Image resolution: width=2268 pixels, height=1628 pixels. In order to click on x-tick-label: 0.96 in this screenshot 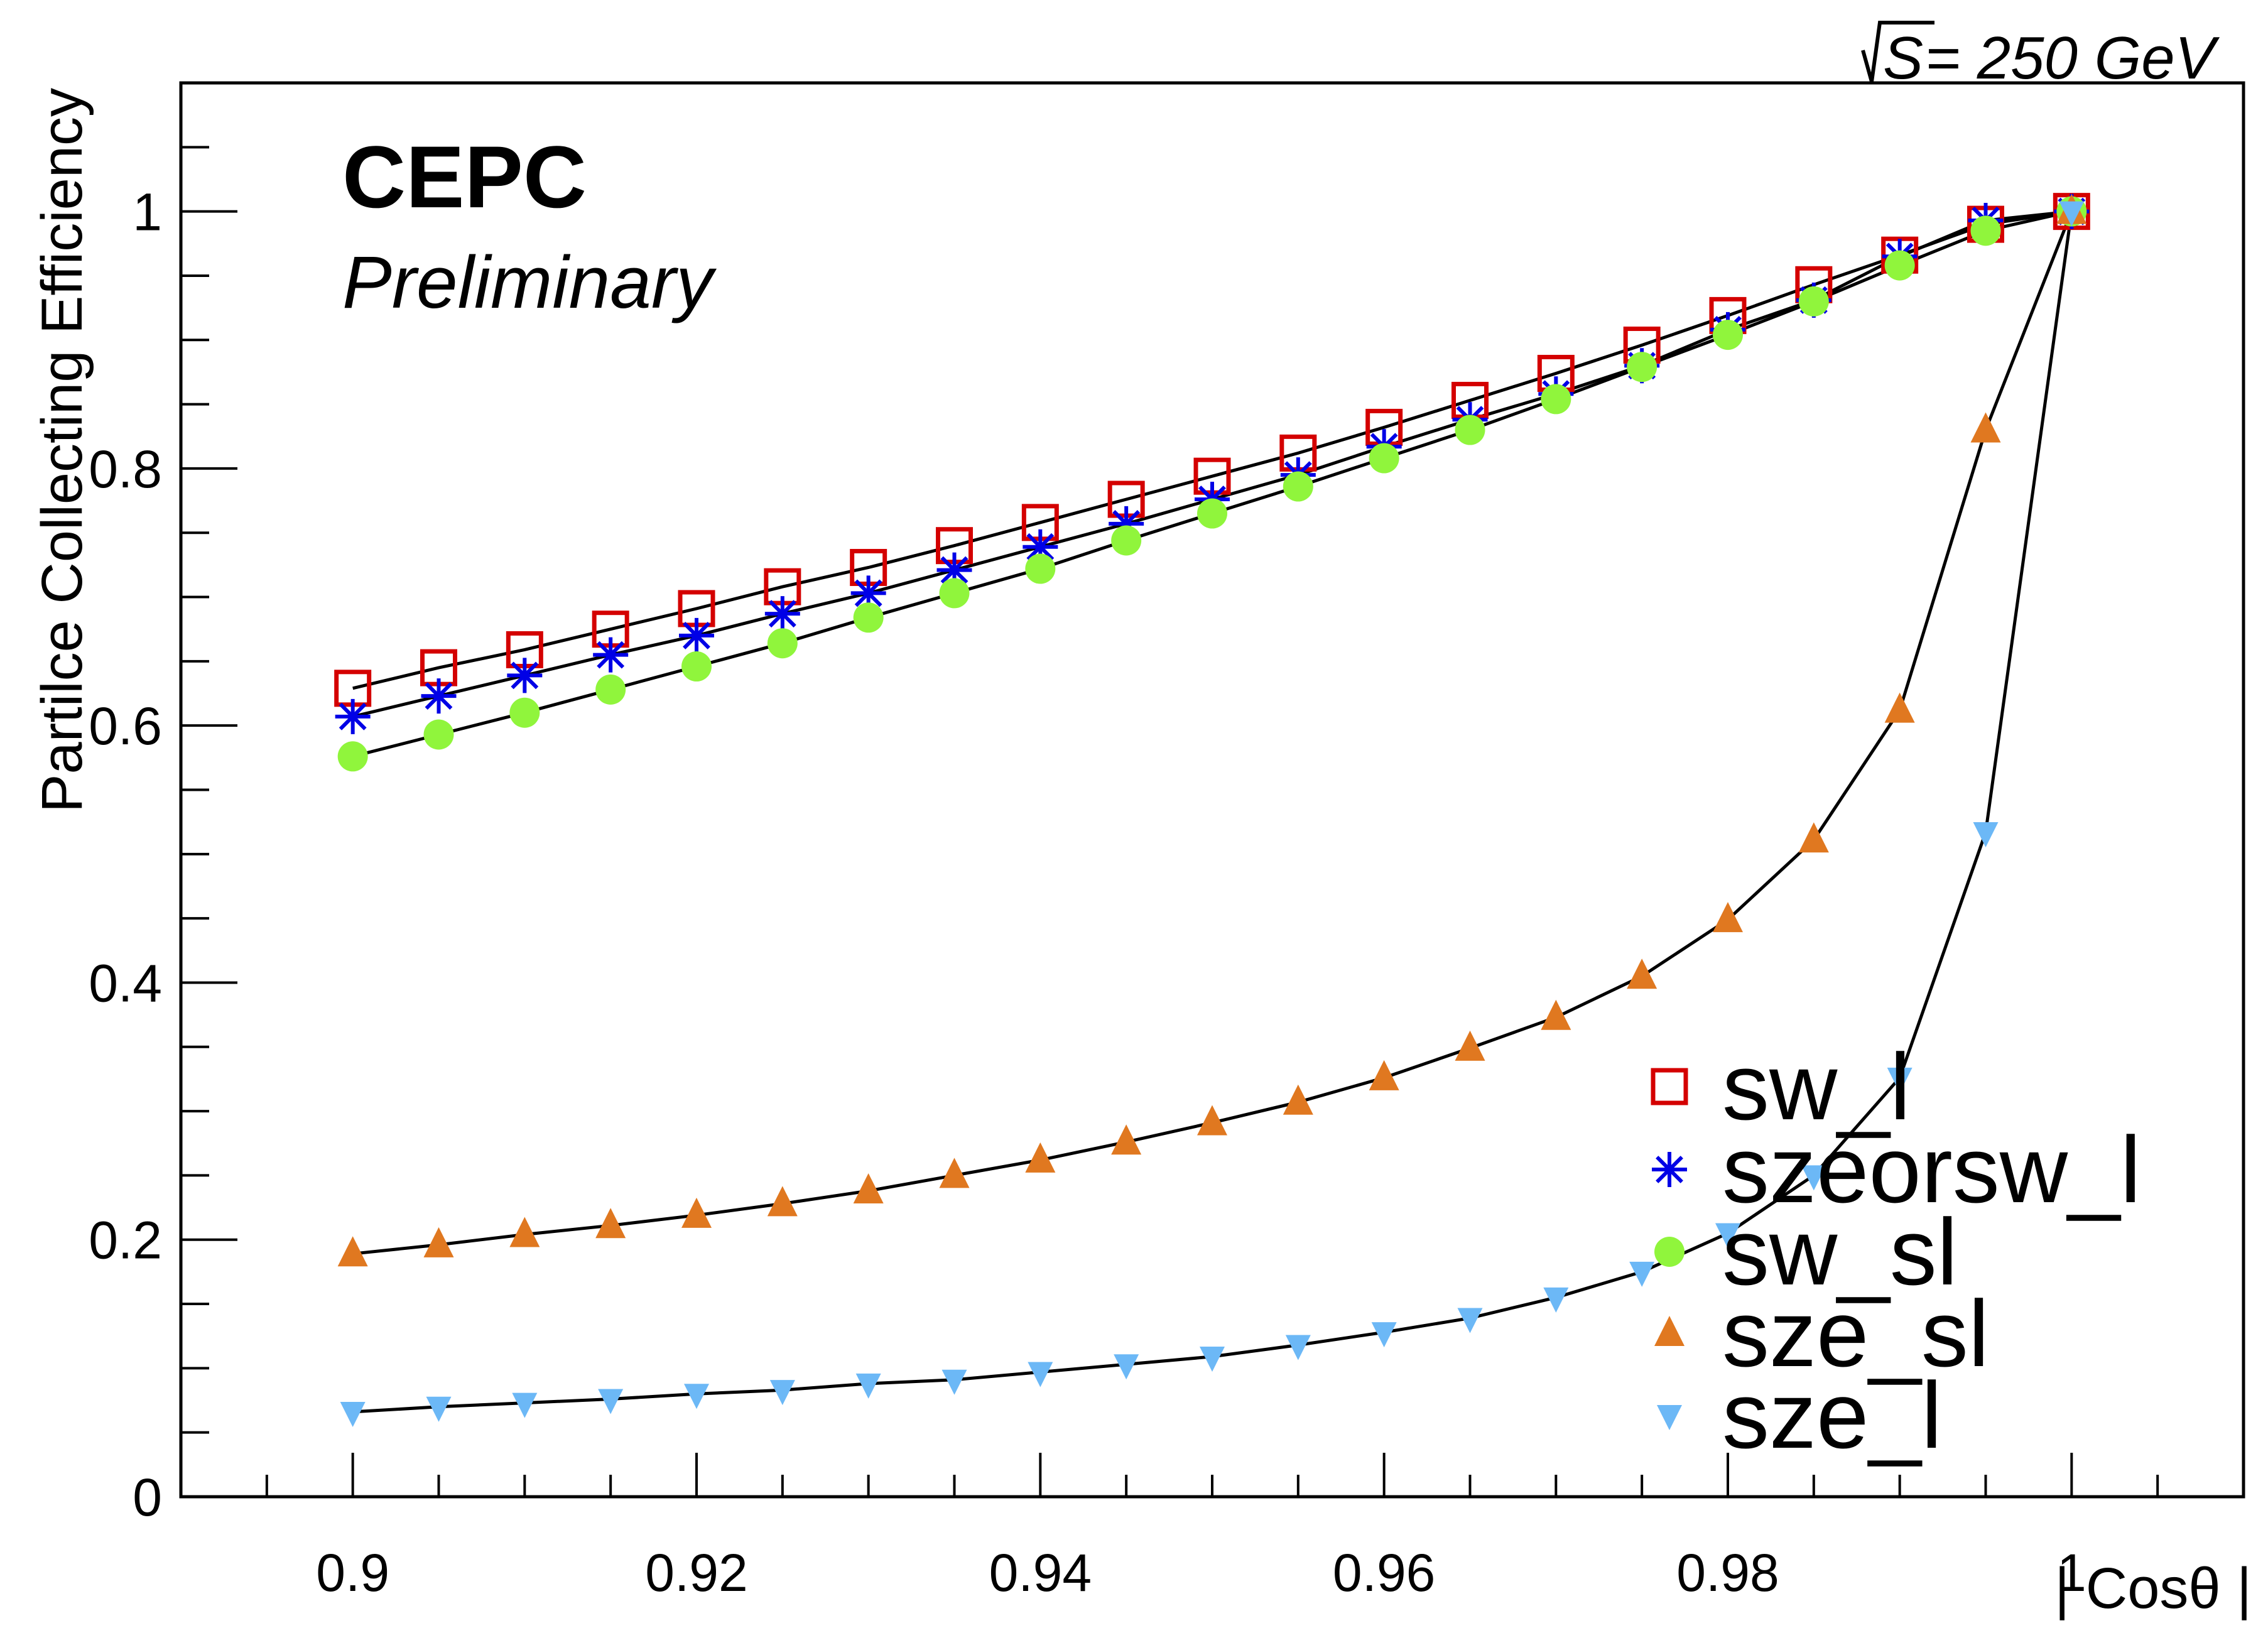, I will do `click(1385, 1573)`.